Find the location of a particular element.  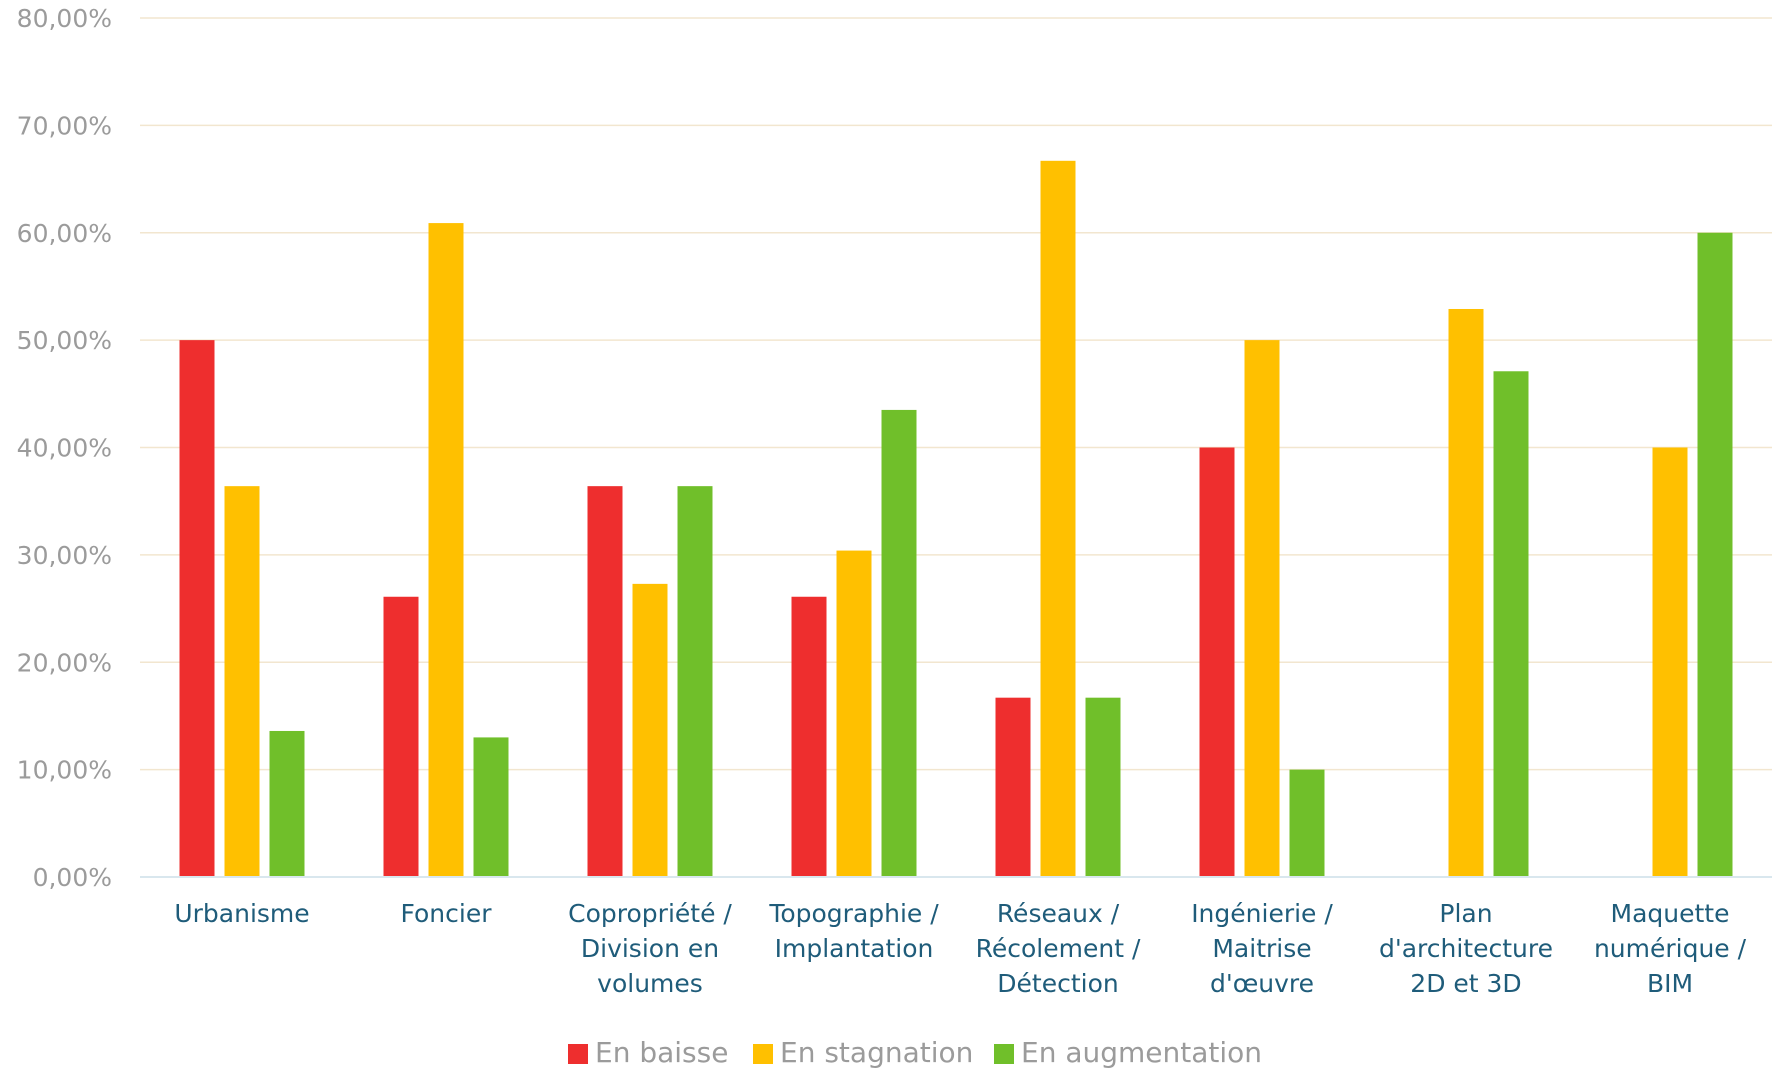

x-tick-label-line: Topographie / is located at coordinates (853, 913).